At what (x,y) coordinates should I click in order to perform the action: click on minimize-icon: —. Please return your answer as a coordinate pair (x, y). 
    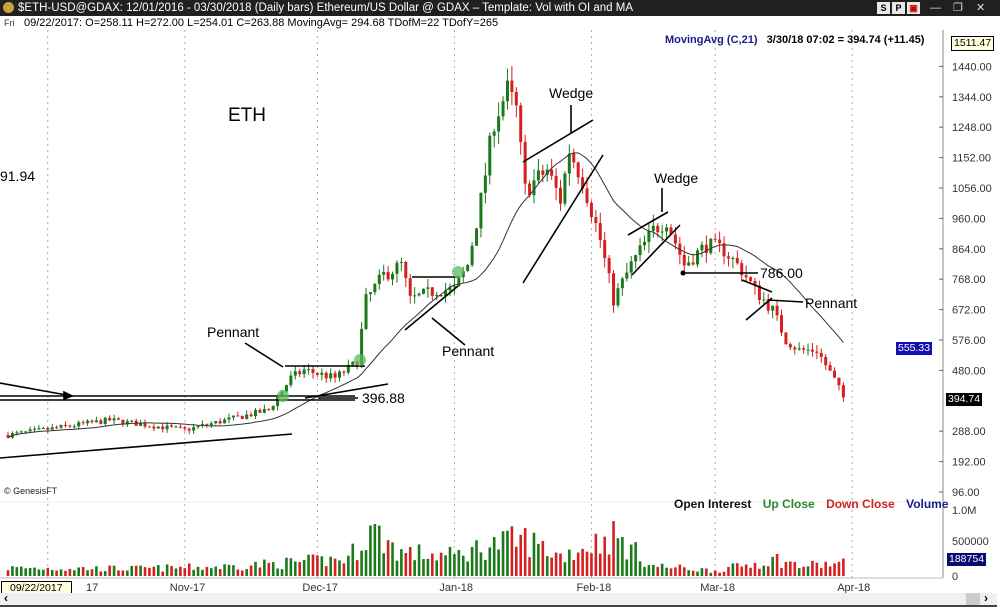
    Looking at the image, I should click on (935, 8).